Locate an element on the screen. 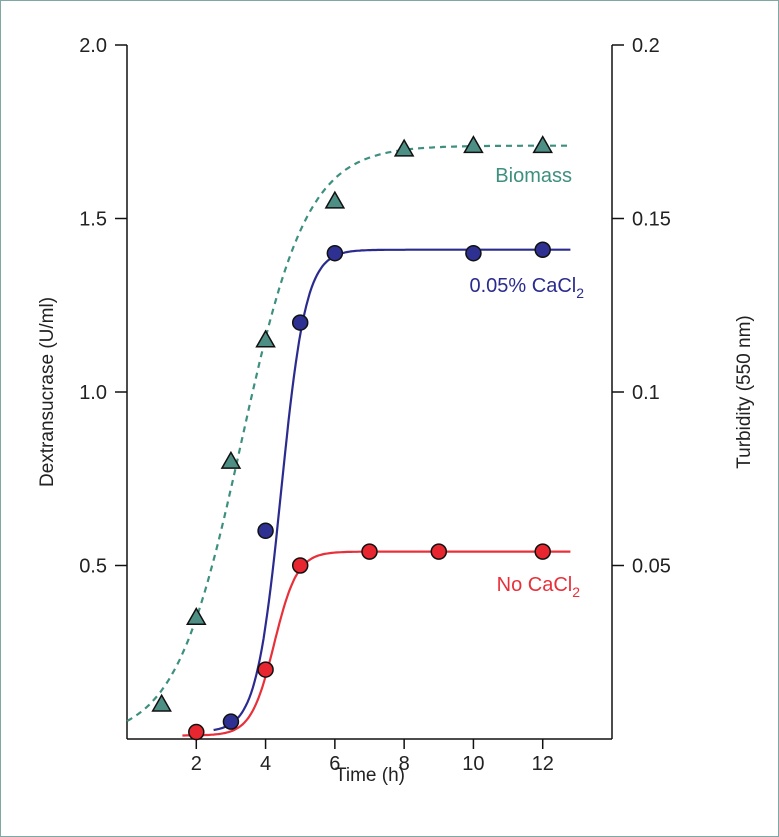 The image size is (779, 837). x-axis-label: Time (h) is located at coordinates (370, 775).